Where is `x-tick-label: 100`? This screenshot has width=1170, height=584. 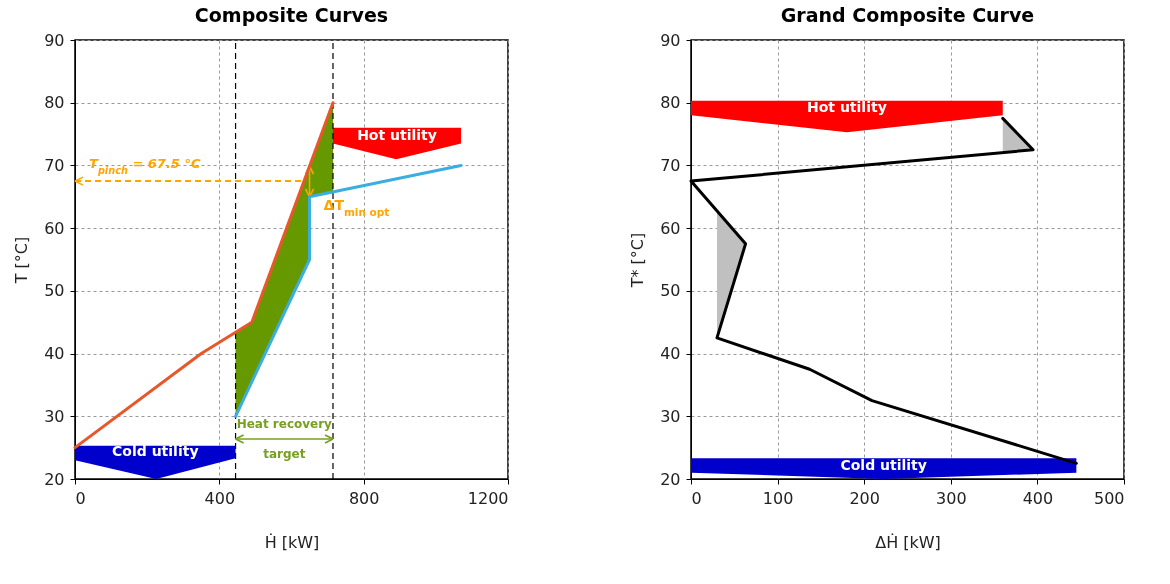 x-tick-label: 100 is located at coordinates (778, 498).